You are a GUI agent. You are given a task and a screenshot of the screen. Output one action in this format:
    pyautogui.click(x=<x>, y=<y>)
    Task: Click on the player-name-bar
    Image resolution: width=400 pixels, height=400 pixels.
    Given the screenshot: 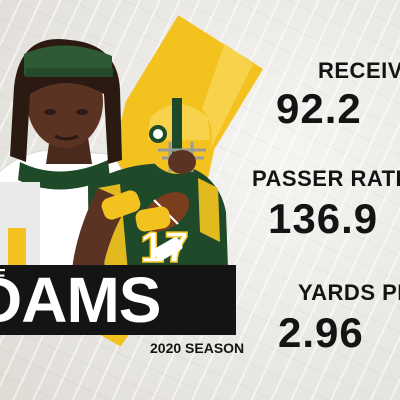 What is the action you would take?
    pyautogui.click(x=118, y=300)
    